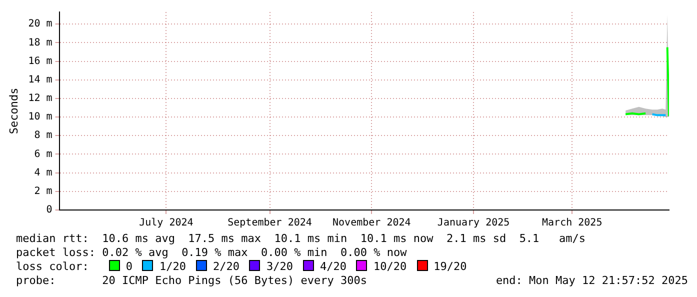 This screenshot has width=697, height=297. Describe the element at coordinates (166, 223) in the screenshot. I see `x-tick-label: July 2024` at that location.